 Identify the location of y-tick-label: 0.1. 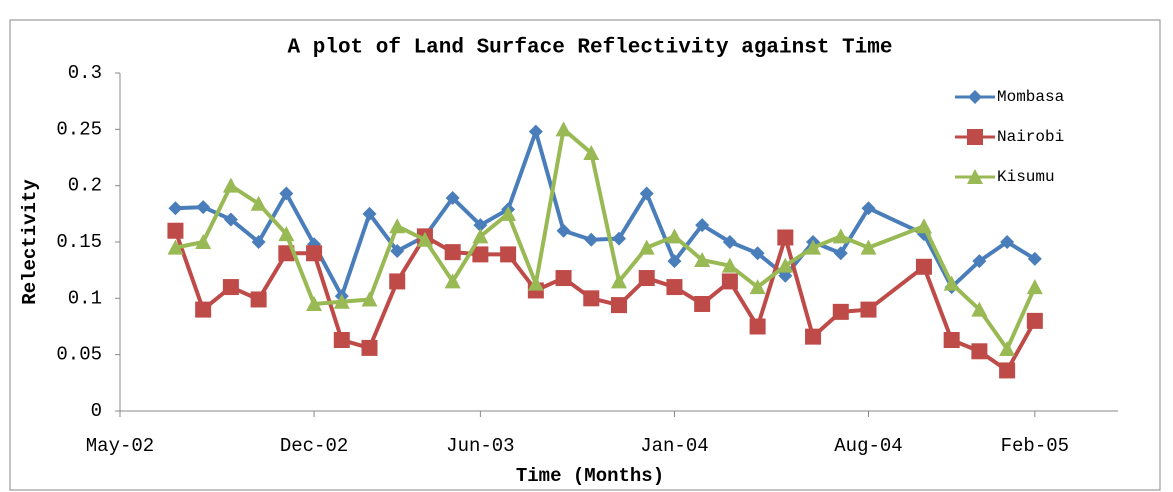
(85, 298).